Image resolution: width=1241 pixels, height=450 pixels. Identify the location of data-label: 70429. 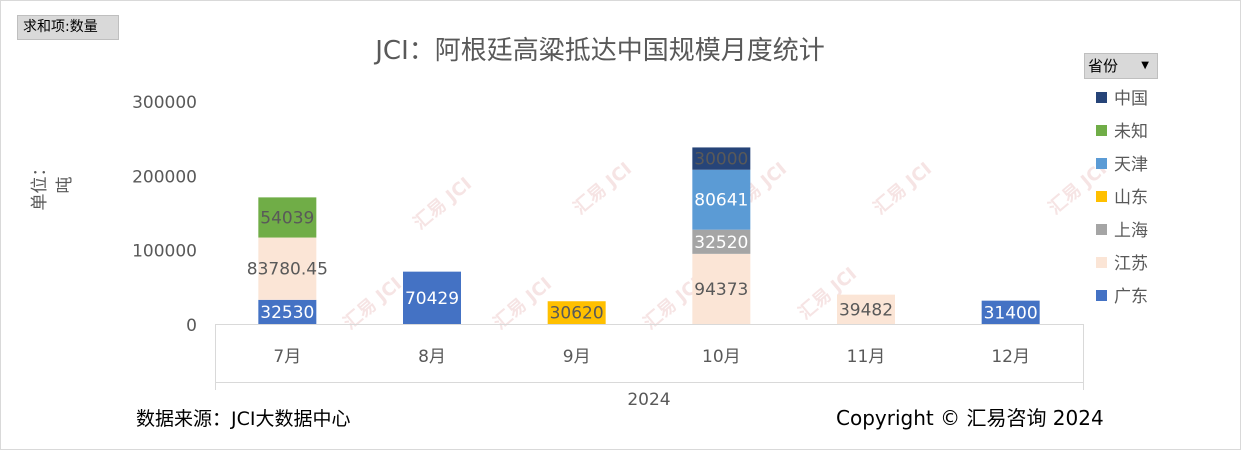
(432, 299).